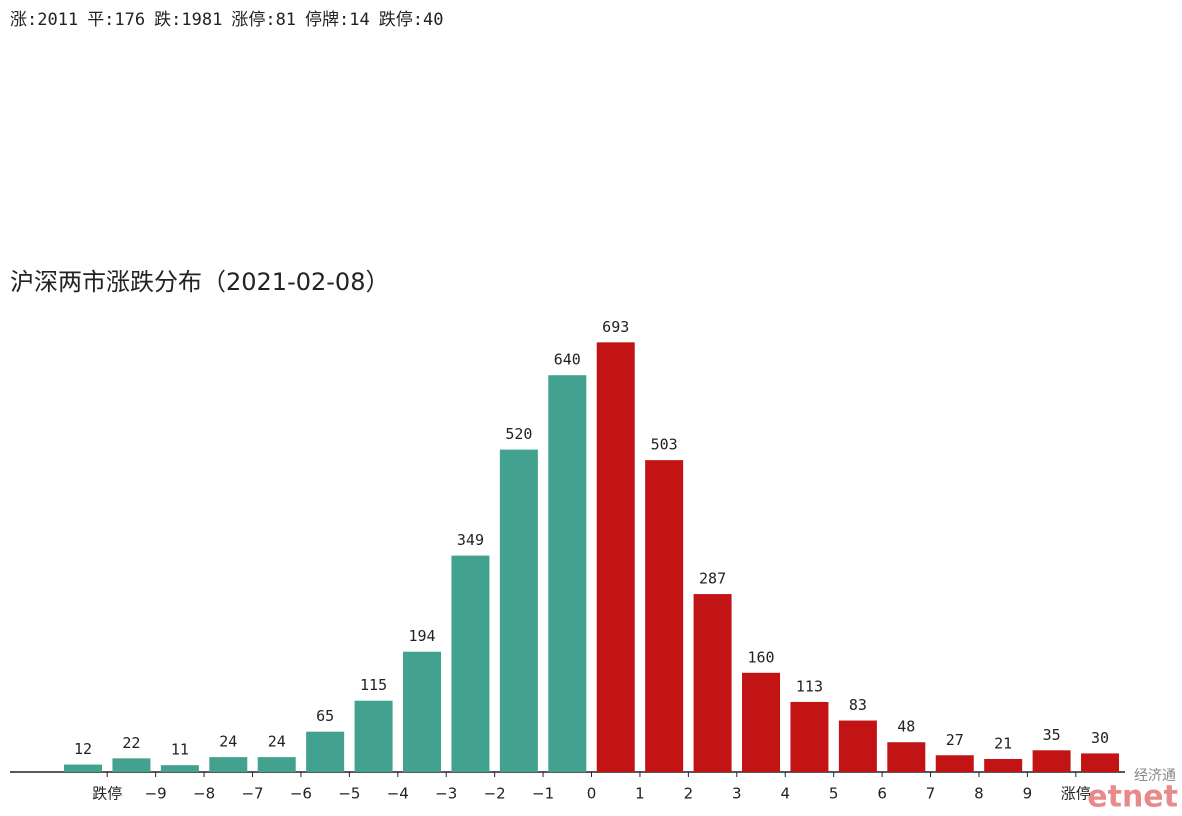 The image size is (1182, 816). I want to click on header-stat: 停牌:14, so click(337, 20).